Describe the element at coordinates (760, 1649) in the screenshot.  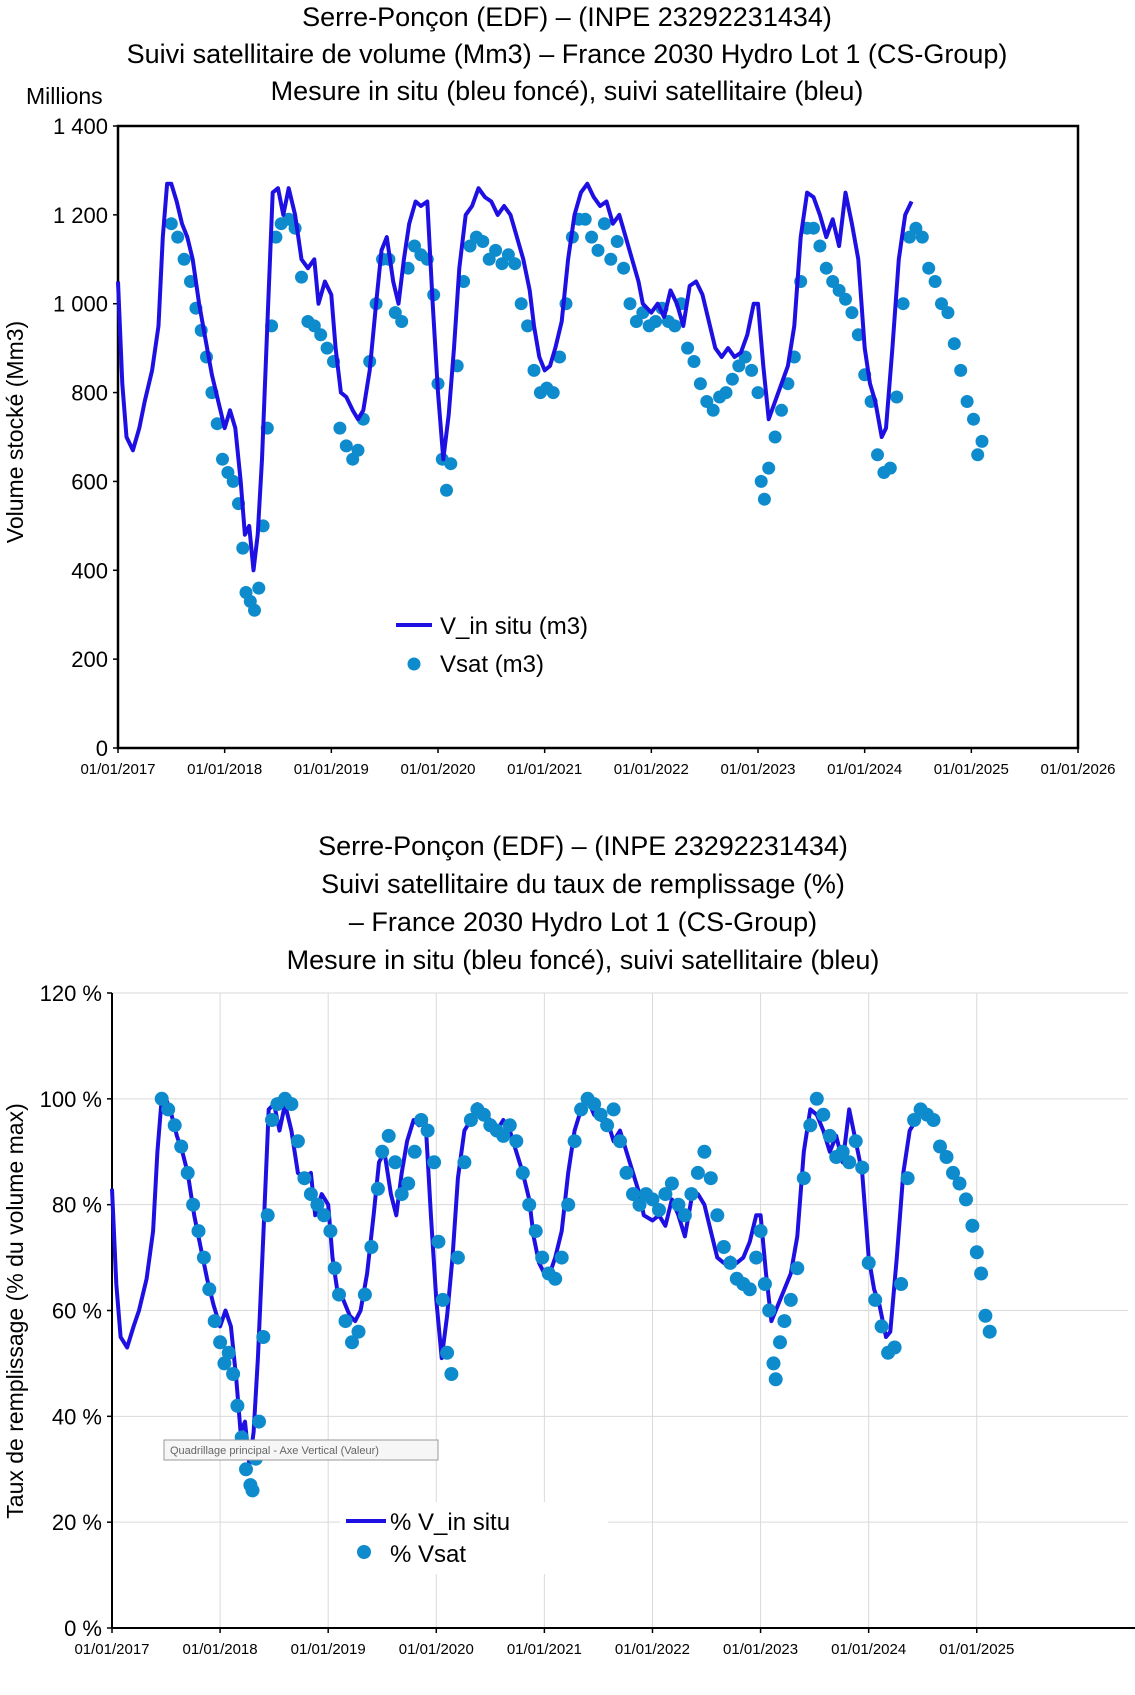
I see `chart-2-x-tick-label: 01/01/2023` at that location.